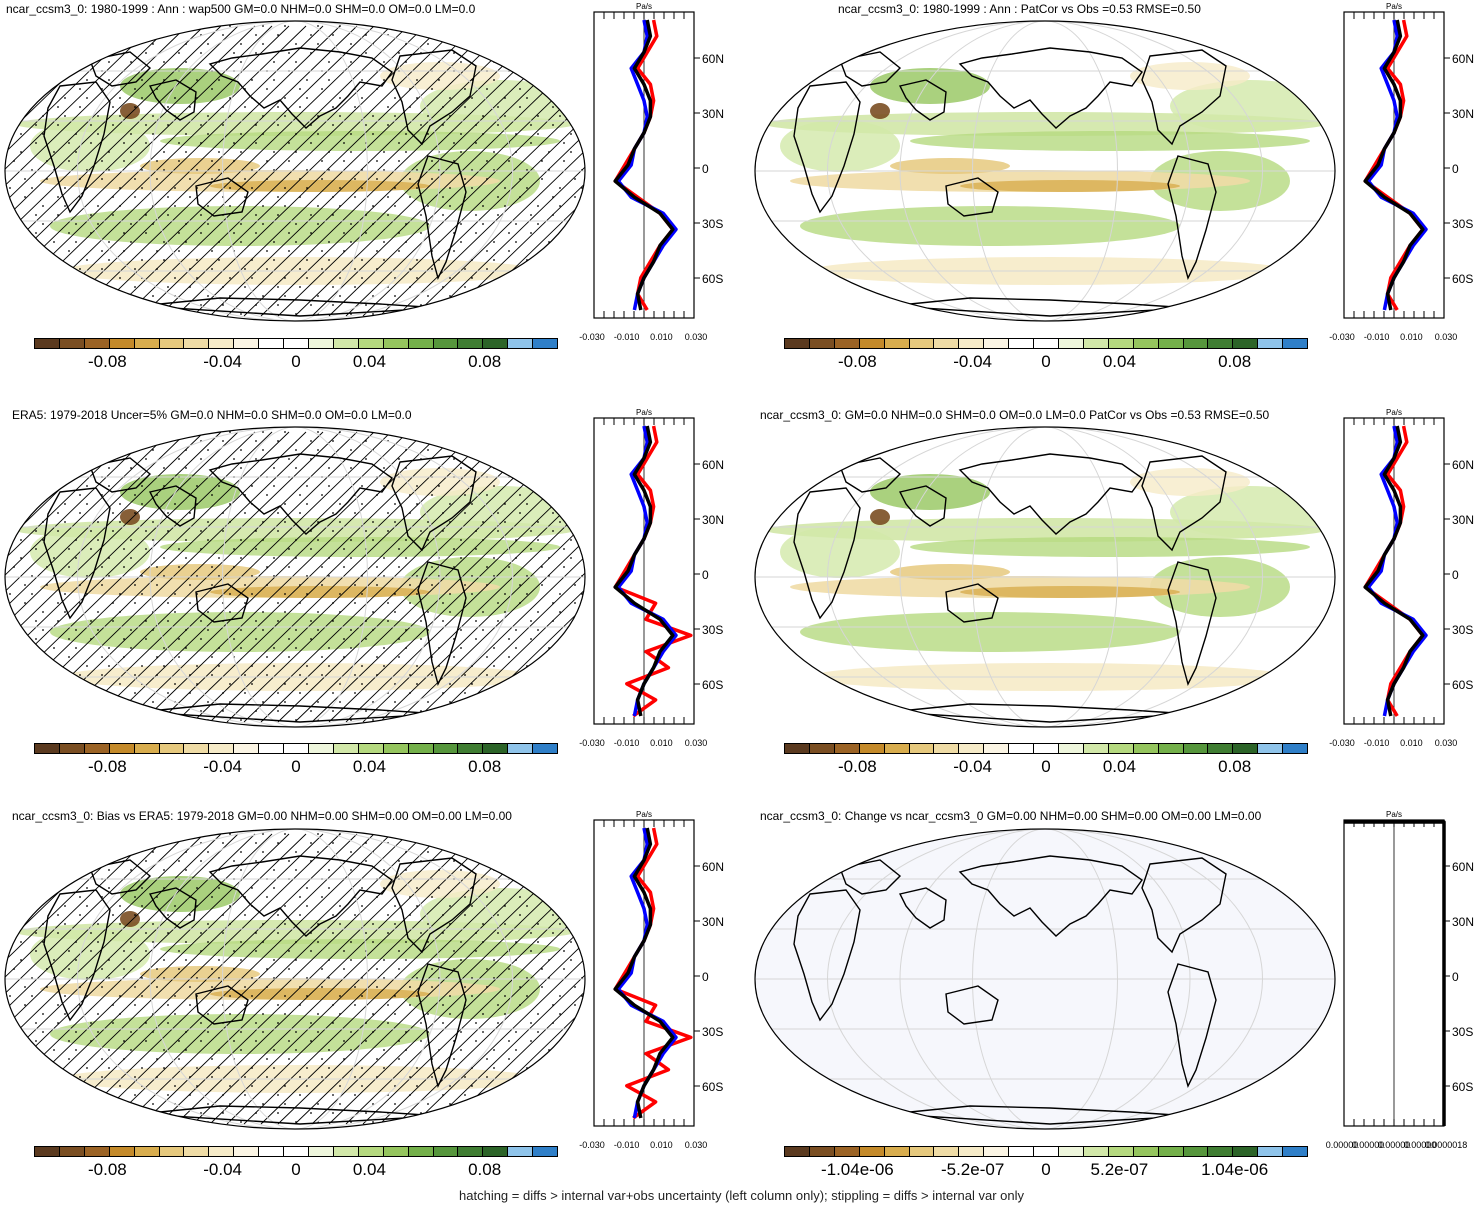  What do you see at coordinates (1462, 279) in the screenshot?
I see `zonal-ytick-label: 60S` at bounding box center [1462, 279].